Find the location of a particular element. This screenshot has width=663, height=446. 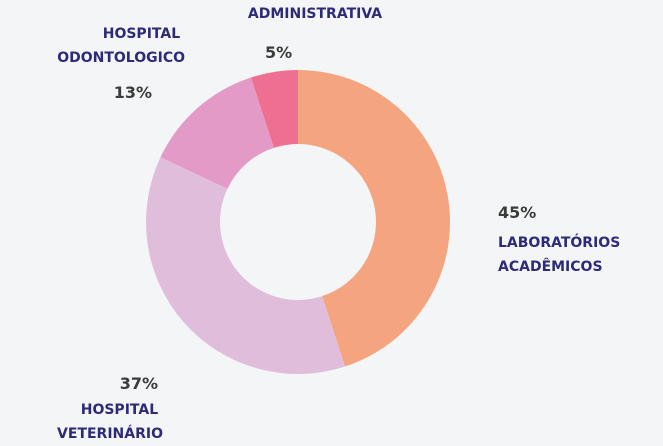

value-label: 37% is located at coordinates (139, 383).